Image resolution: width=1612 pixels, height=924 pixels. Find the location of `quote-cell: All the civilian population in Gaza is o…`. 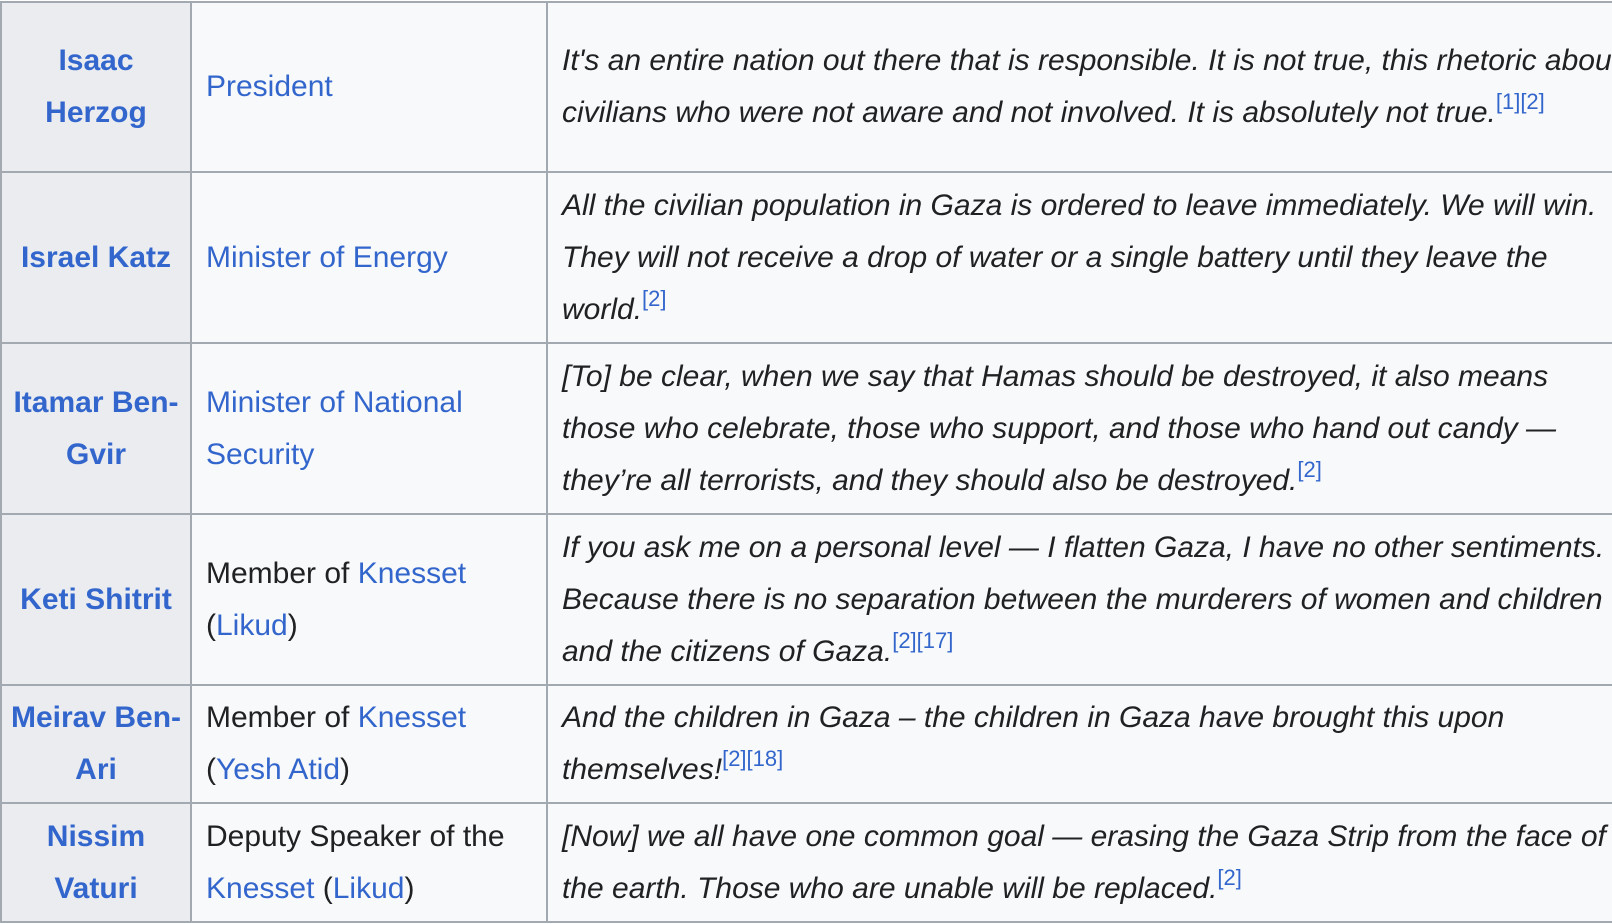

quote-cell: All the civilian population in Gaza is o… is located at coordinates (1079, 257).